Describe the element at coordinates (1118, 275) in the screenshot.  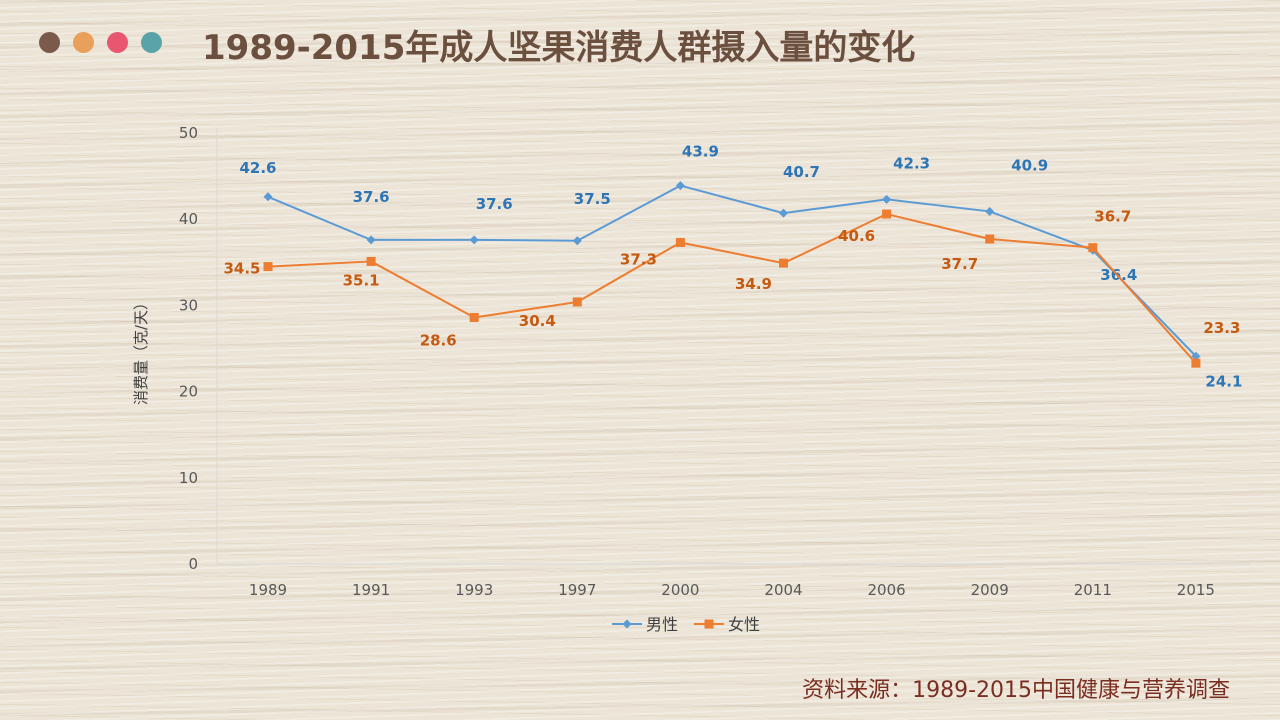
I see `data-label: 36.4` at that location.